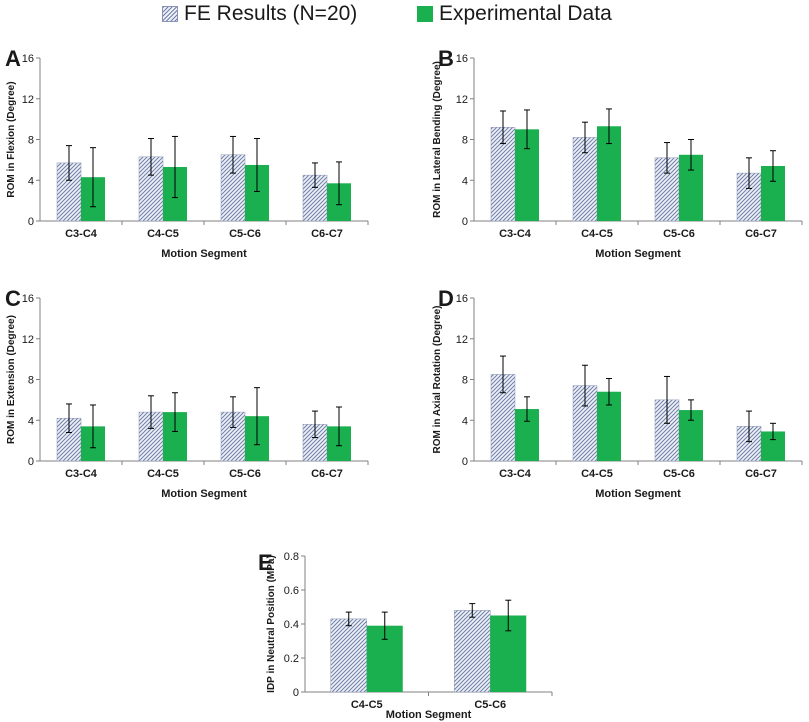 The image size is (809, 722). What do you see at coordinates (525, 13) in the screenshot?
I see `legend-exp-label: Experimental Data` at bounding box center [525, 13].